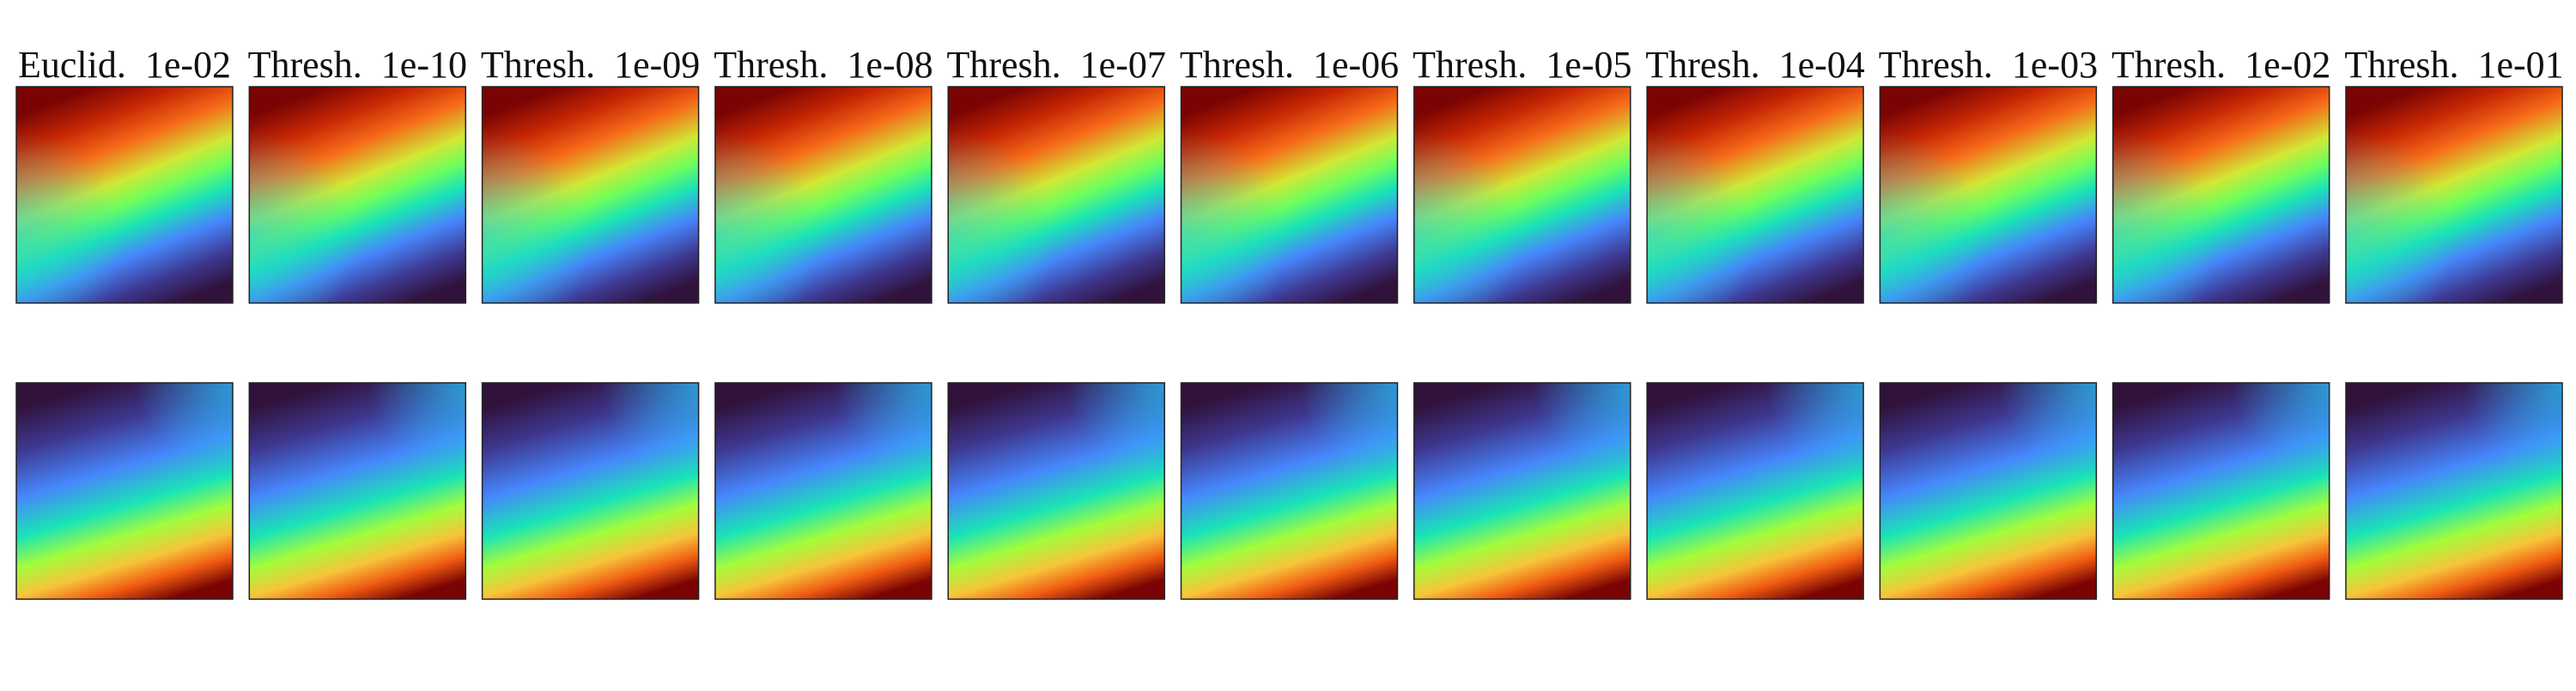 The width and height of the screenshot is (2576, 691). I want to click on panel-title: Thresh. 1e-08, so click(823, 65).